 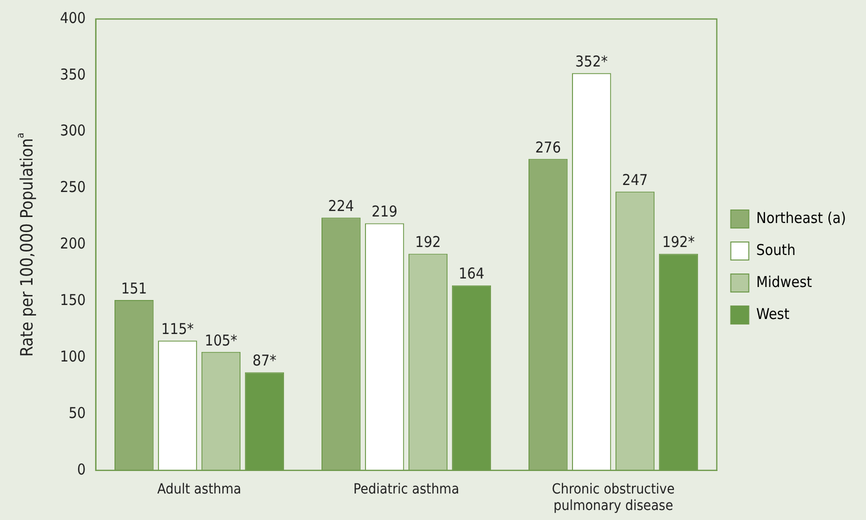 What do you see at coordinates (77, 413) in the screenshot?
I see `y-tick-label: 50` at bounding box center [77, 413].